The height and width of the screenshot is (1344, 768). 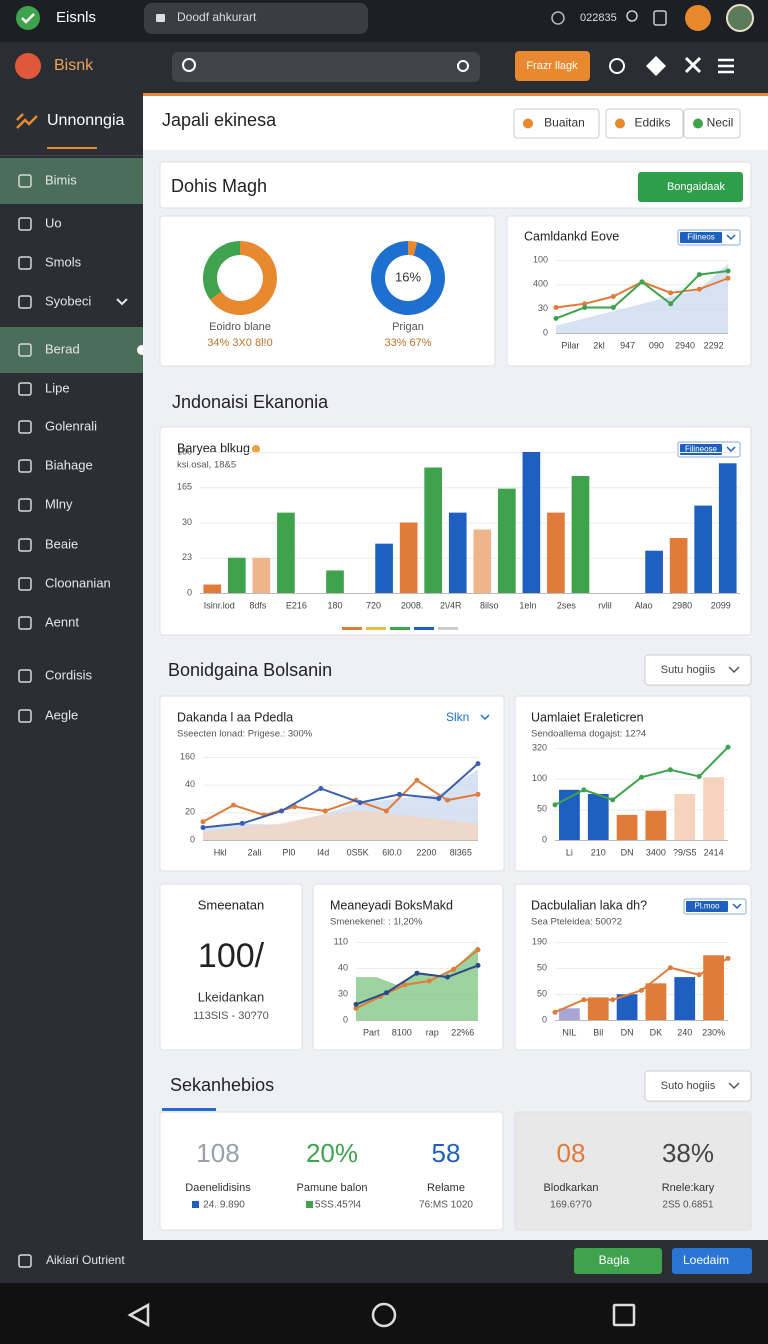 I want to click on legend-swatch, so click(x=352, y=628).